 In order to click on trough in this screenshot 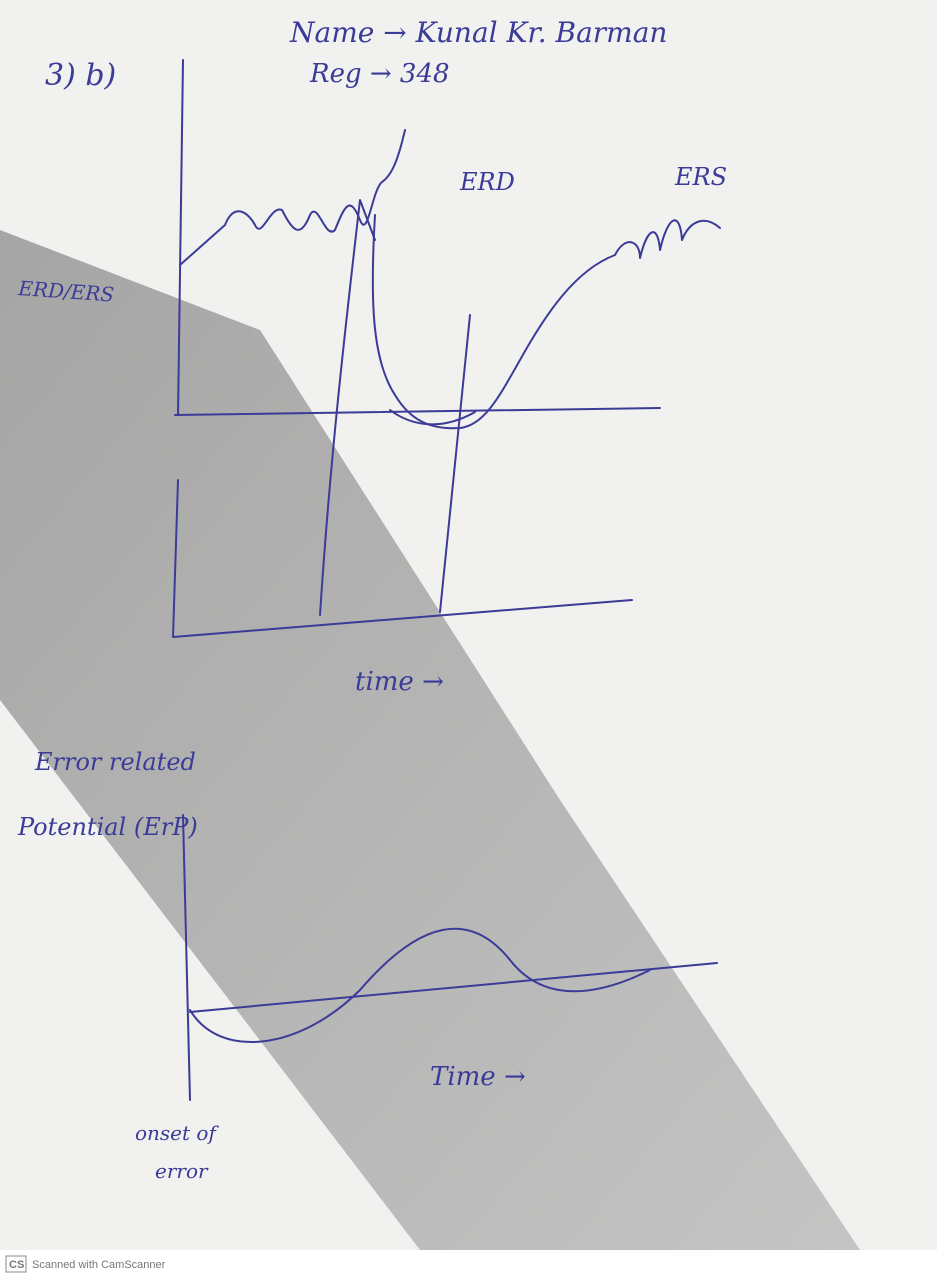, I will do `click(432, 417)`.